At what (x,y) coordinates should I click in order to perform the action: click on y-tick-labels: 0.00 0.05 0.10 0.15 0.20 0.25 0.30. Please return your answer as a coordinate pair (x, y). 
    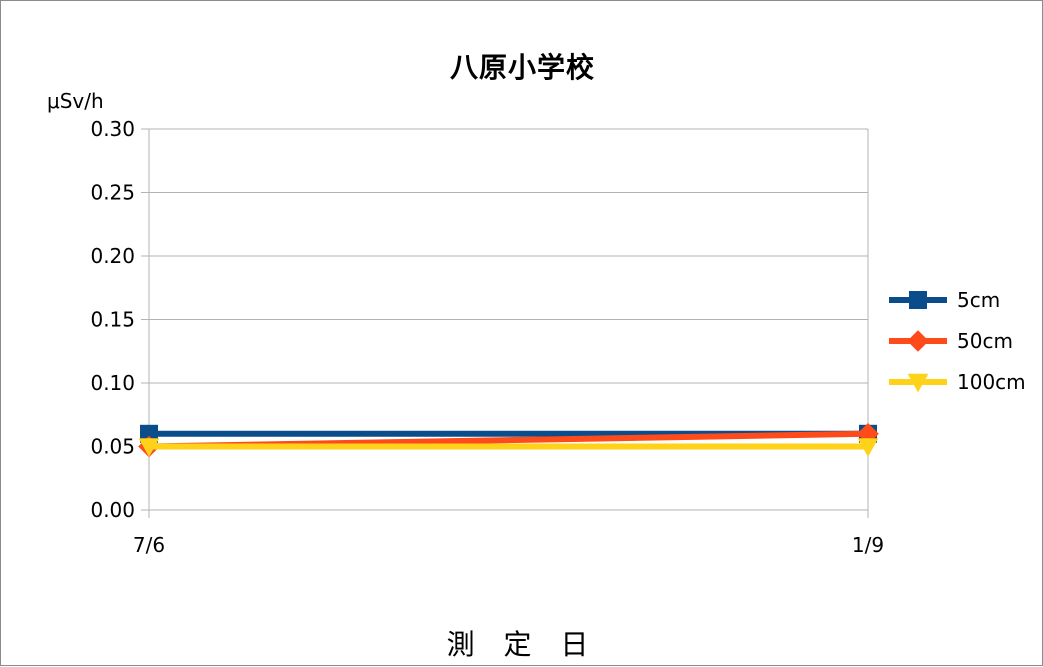
    Looking at the image, I should click on (112, 319).